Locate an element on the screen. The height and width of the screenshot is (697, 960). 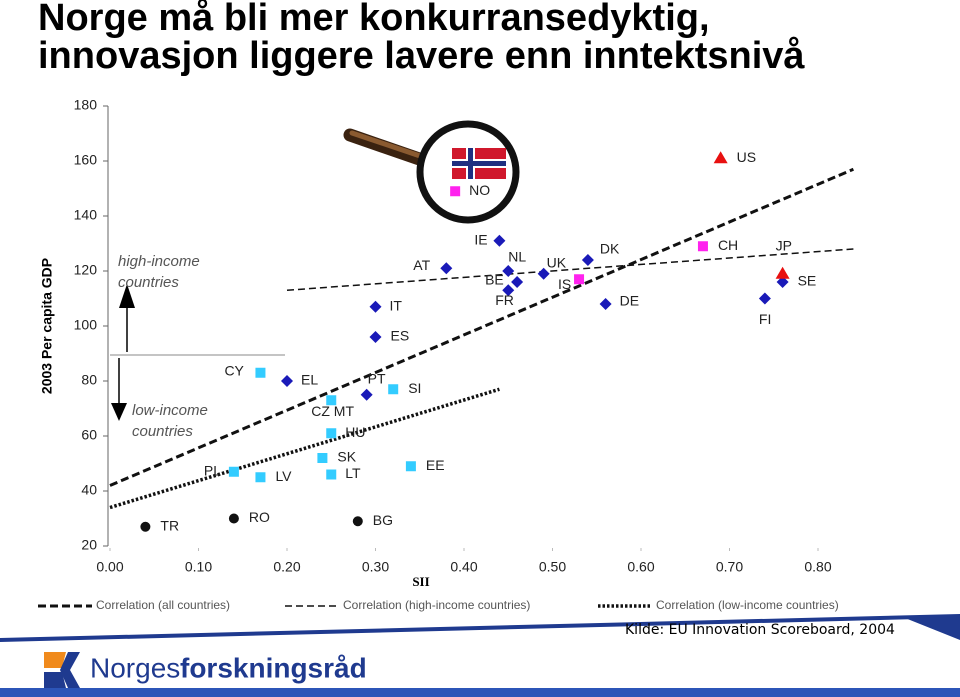
point-label: CY is located at coordinates (234, 370).